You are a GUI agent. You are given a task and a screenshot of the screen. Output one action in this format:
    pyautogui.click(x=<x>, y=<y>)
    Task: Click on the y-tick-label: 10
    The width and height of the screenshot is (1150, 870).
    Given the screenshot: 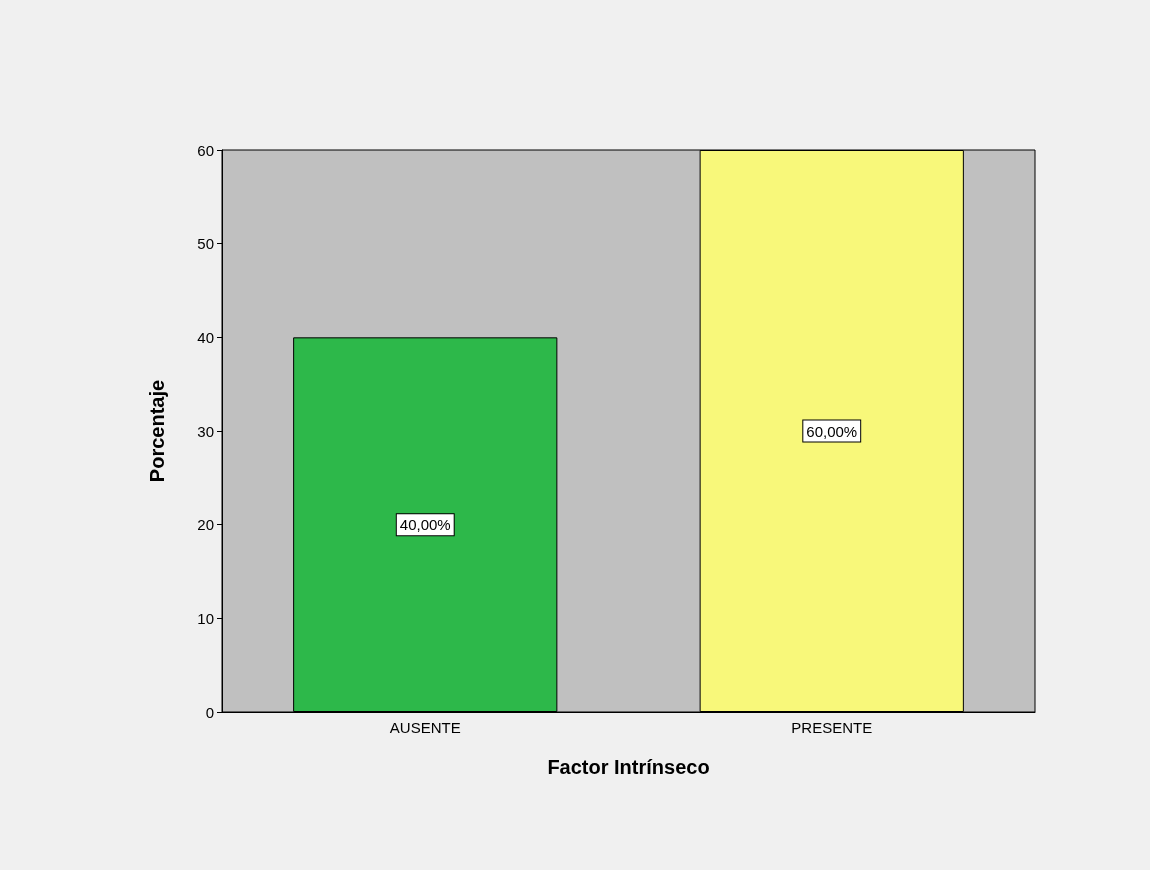 What is the action you would take?
    pyautogui.click(x=205, y=618)
    